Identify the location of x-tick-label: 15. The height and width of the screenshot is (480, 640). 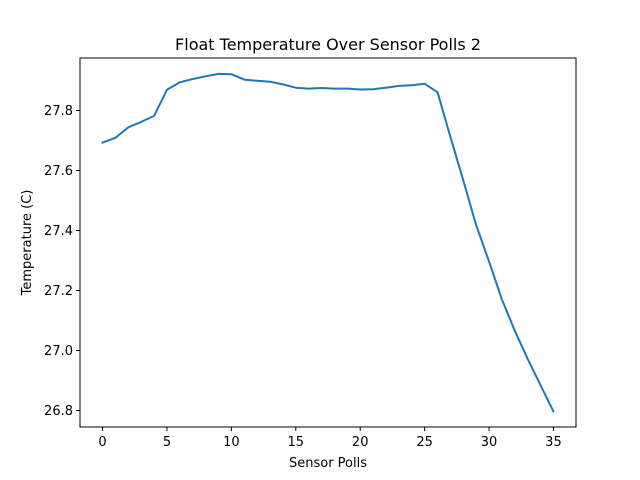
(296, 442).